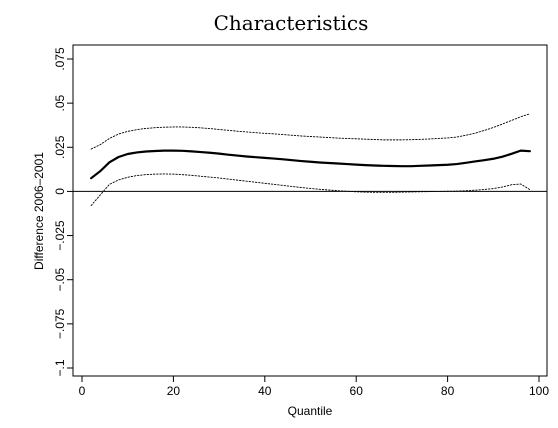  Describe the element at coordinates (539, 391) in the screenshot. I see `x-tick-label: 100` at that location.